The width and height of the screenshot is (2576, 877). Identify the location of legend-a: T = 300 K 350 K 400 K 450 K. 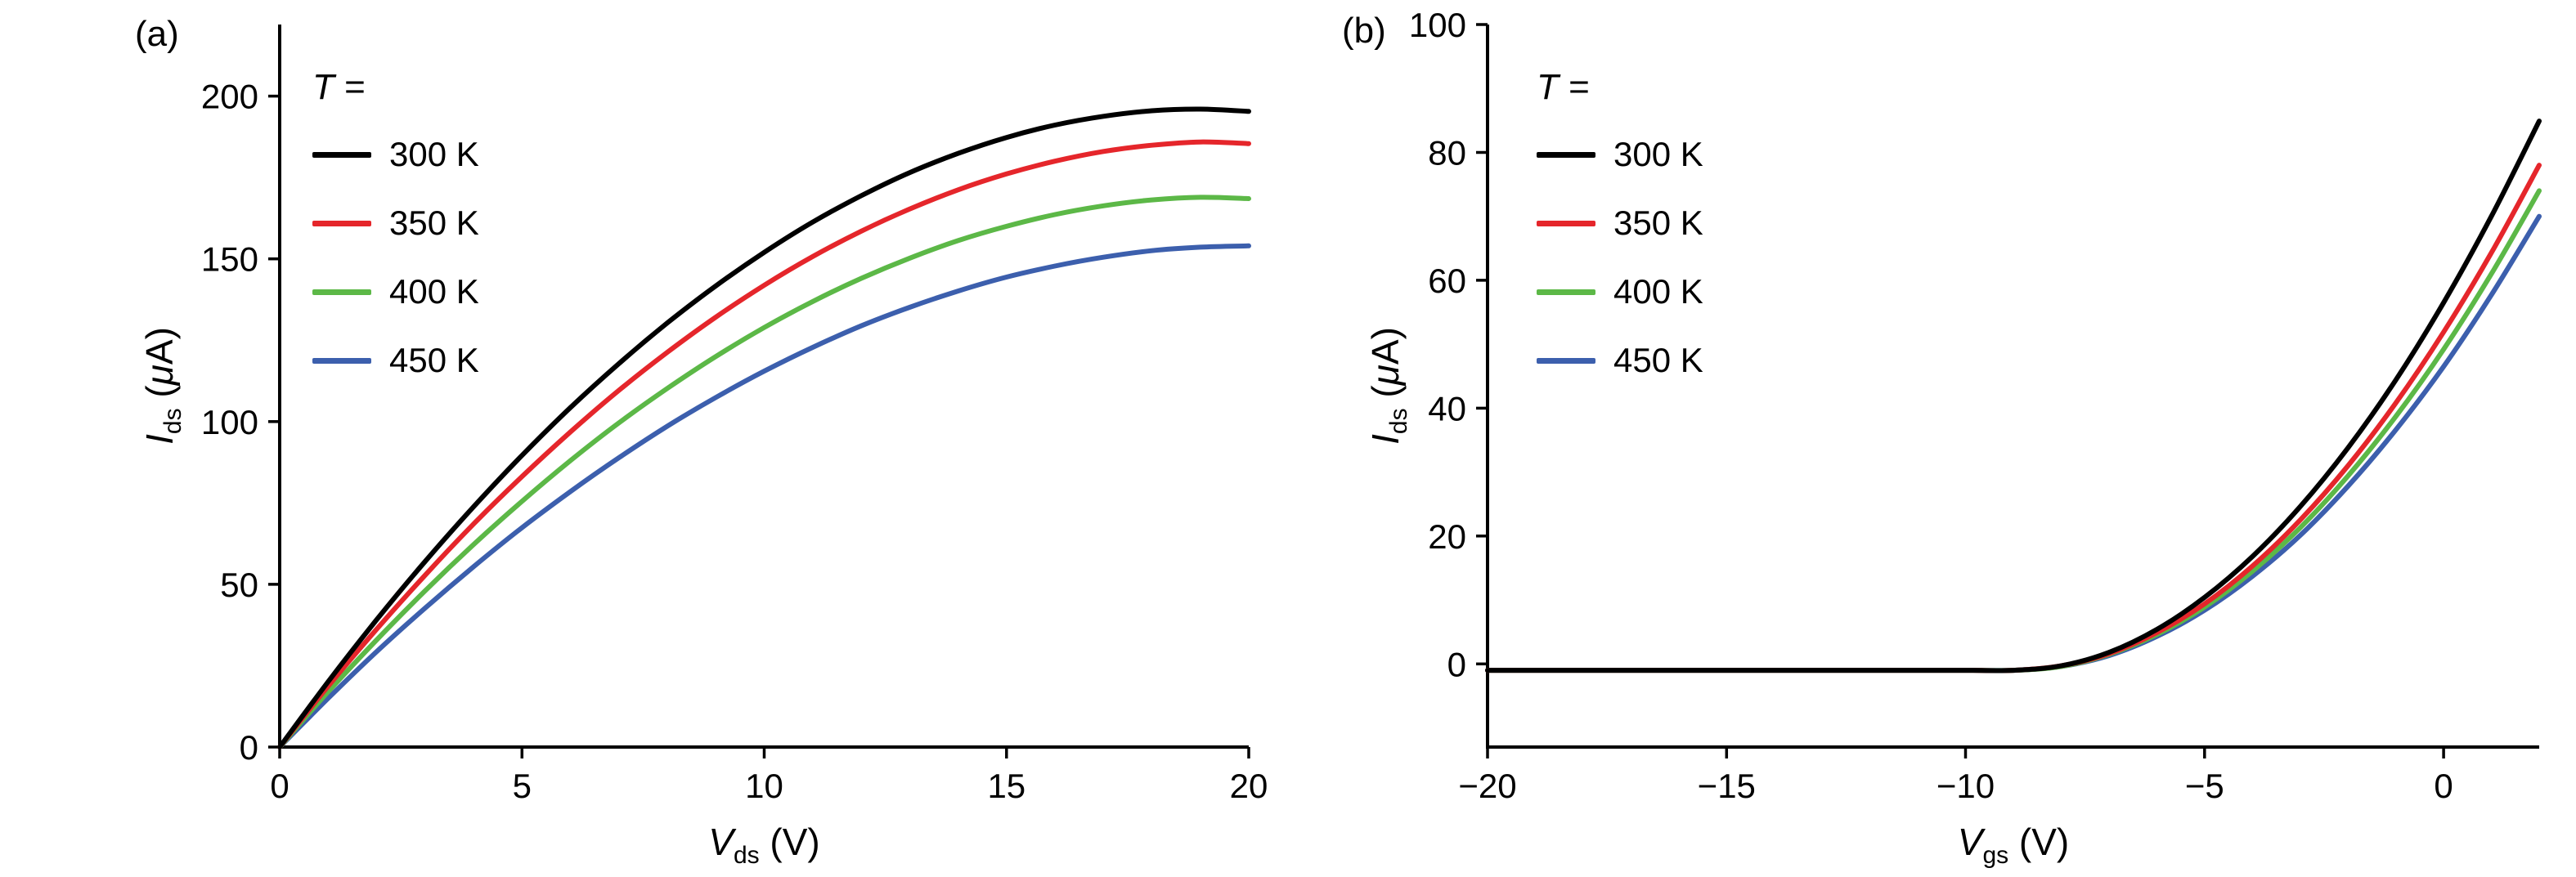
(395, 228).